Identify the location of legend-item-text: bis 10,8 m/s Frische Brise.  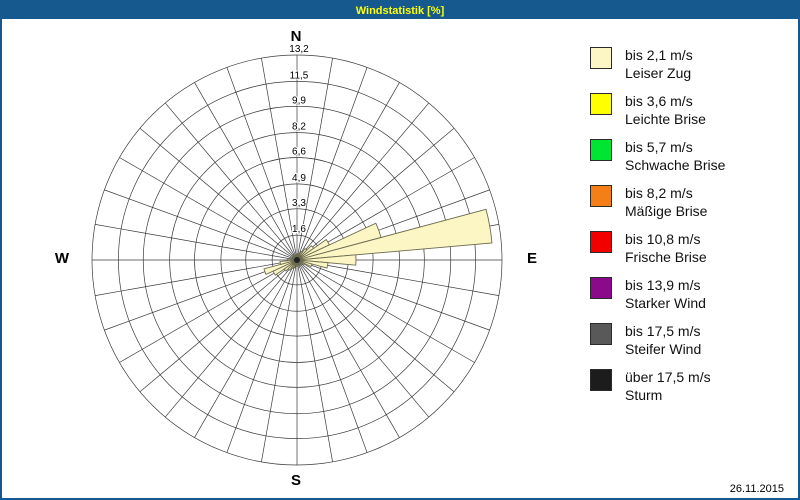
(666, 248).